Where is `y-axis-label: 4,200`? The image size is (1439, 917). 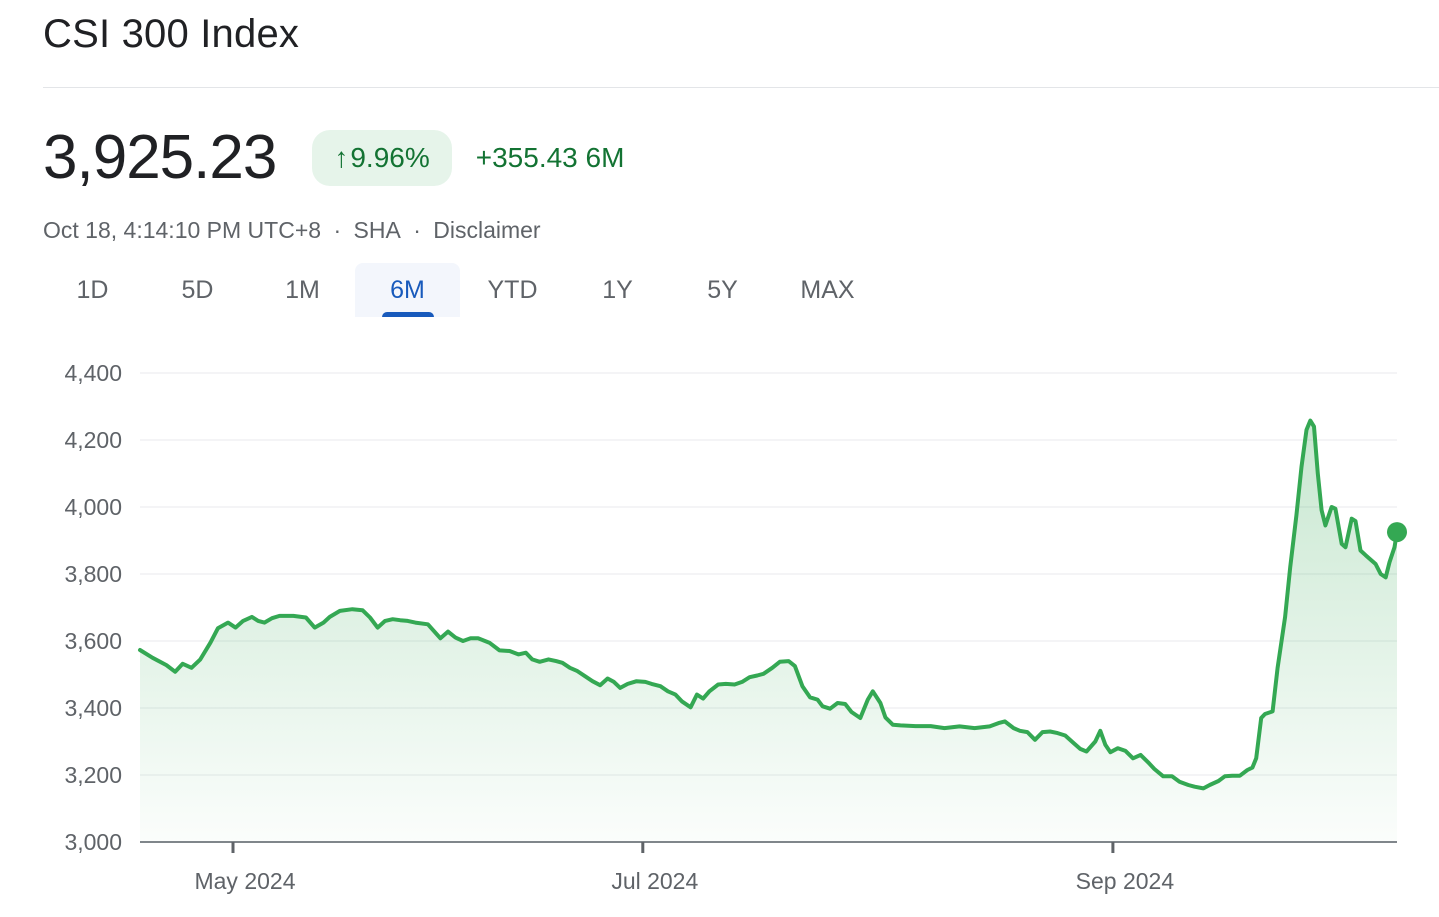
y-axis-label: 4,200 is located at coordinates (93, 440).